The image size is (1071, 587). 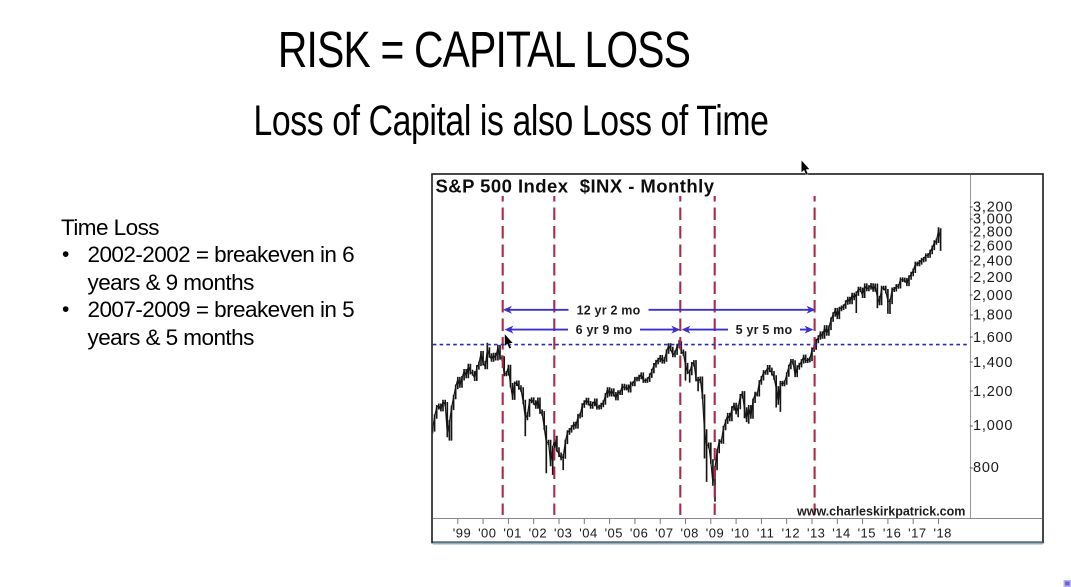 What do you see at coordinates (816, 533) in the screenshot?
I see `svg-text: '13` at bounding box center [816, 533].